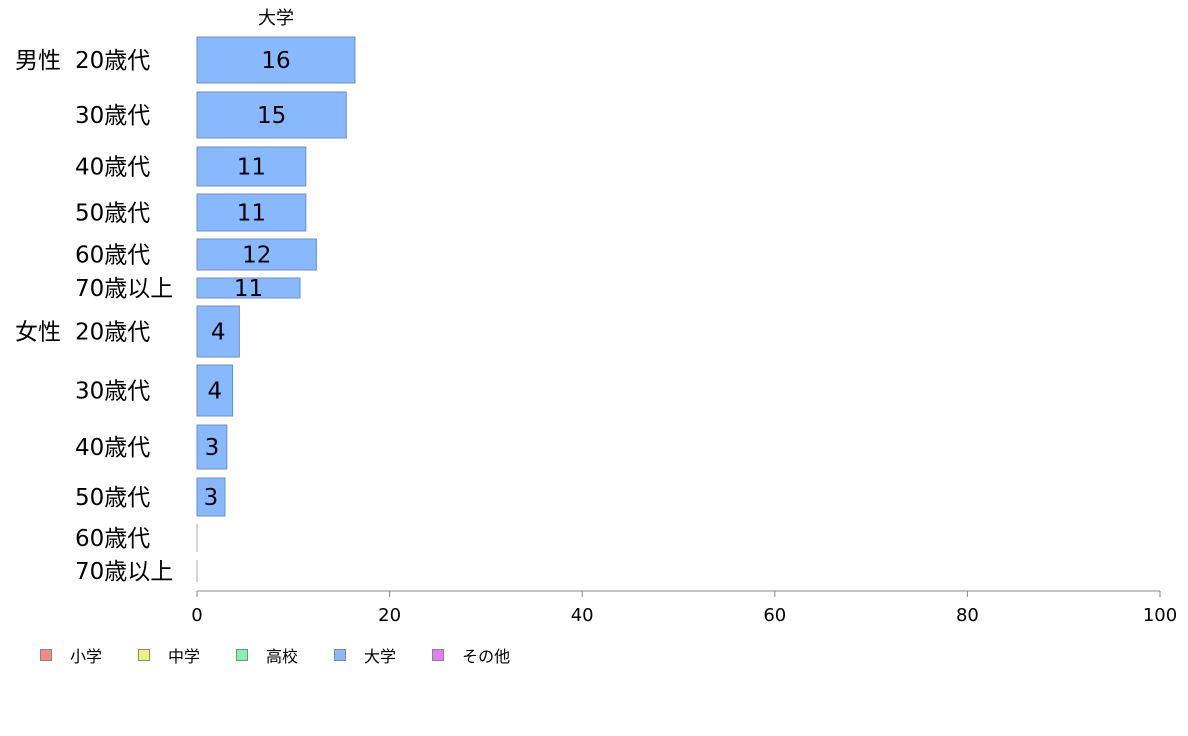 Image resolution: width=1188 pixels, height=736 pixels. What do you see at coordinates (380, 656) in the screenshot?
I see `legend-label: 大学` at bounding box center [380, 656].